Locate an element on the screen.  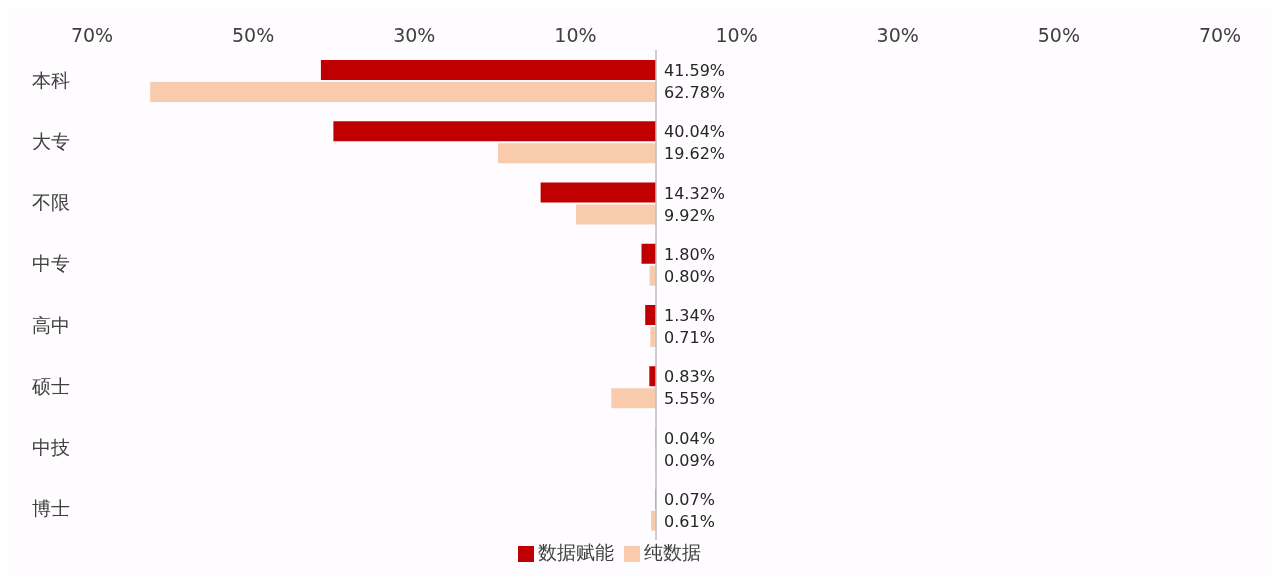
data-label: 0.09% is located at coordinates (689, 460).